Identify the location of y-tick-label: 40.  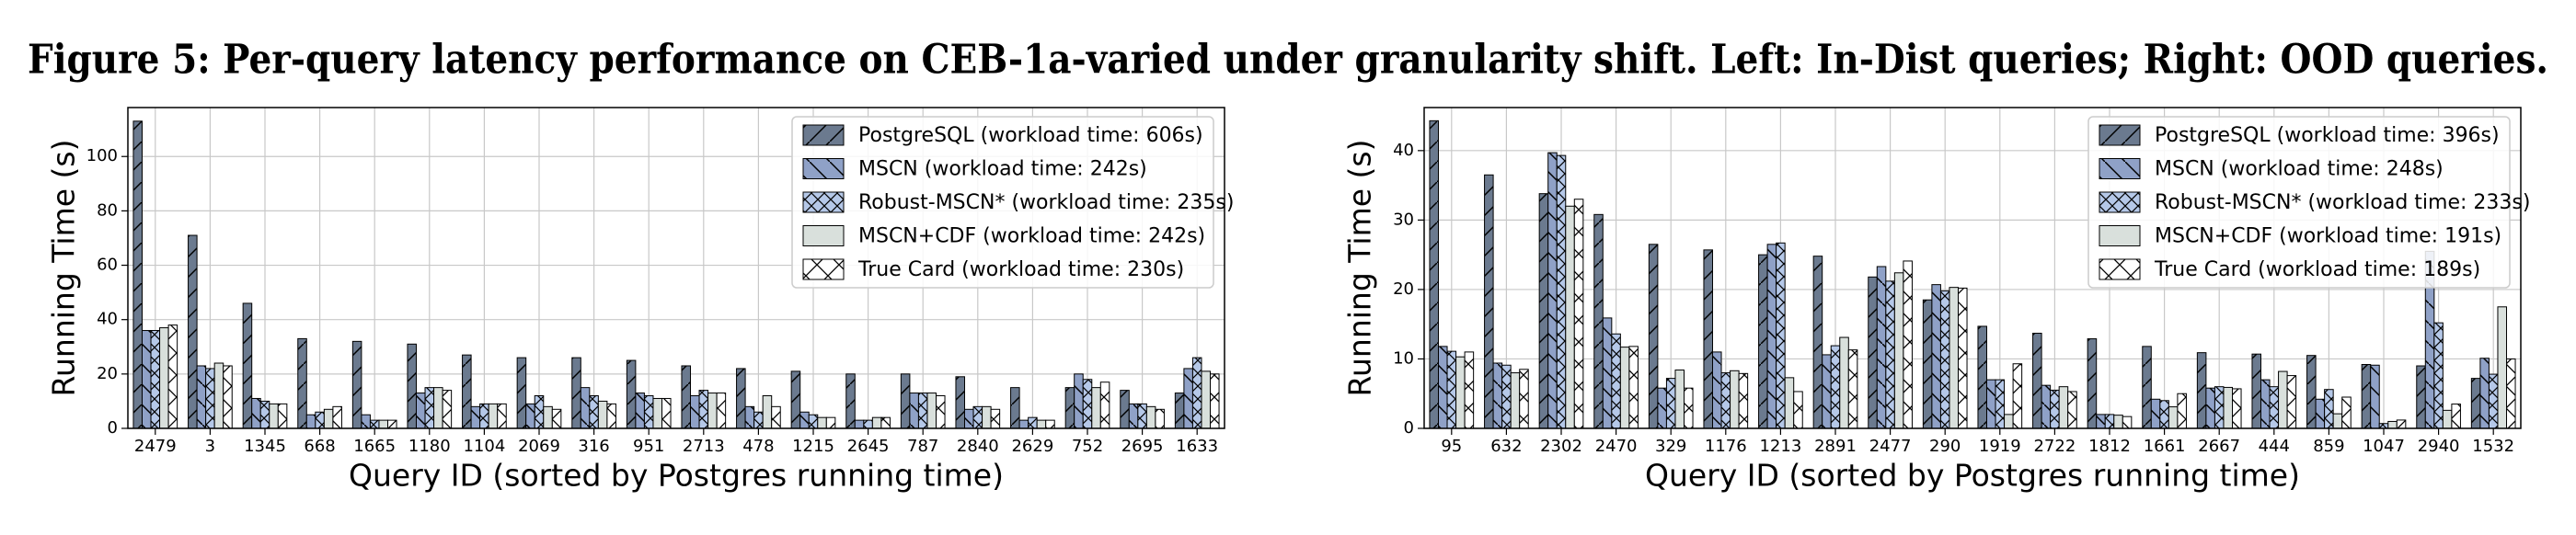
(1403, 150).